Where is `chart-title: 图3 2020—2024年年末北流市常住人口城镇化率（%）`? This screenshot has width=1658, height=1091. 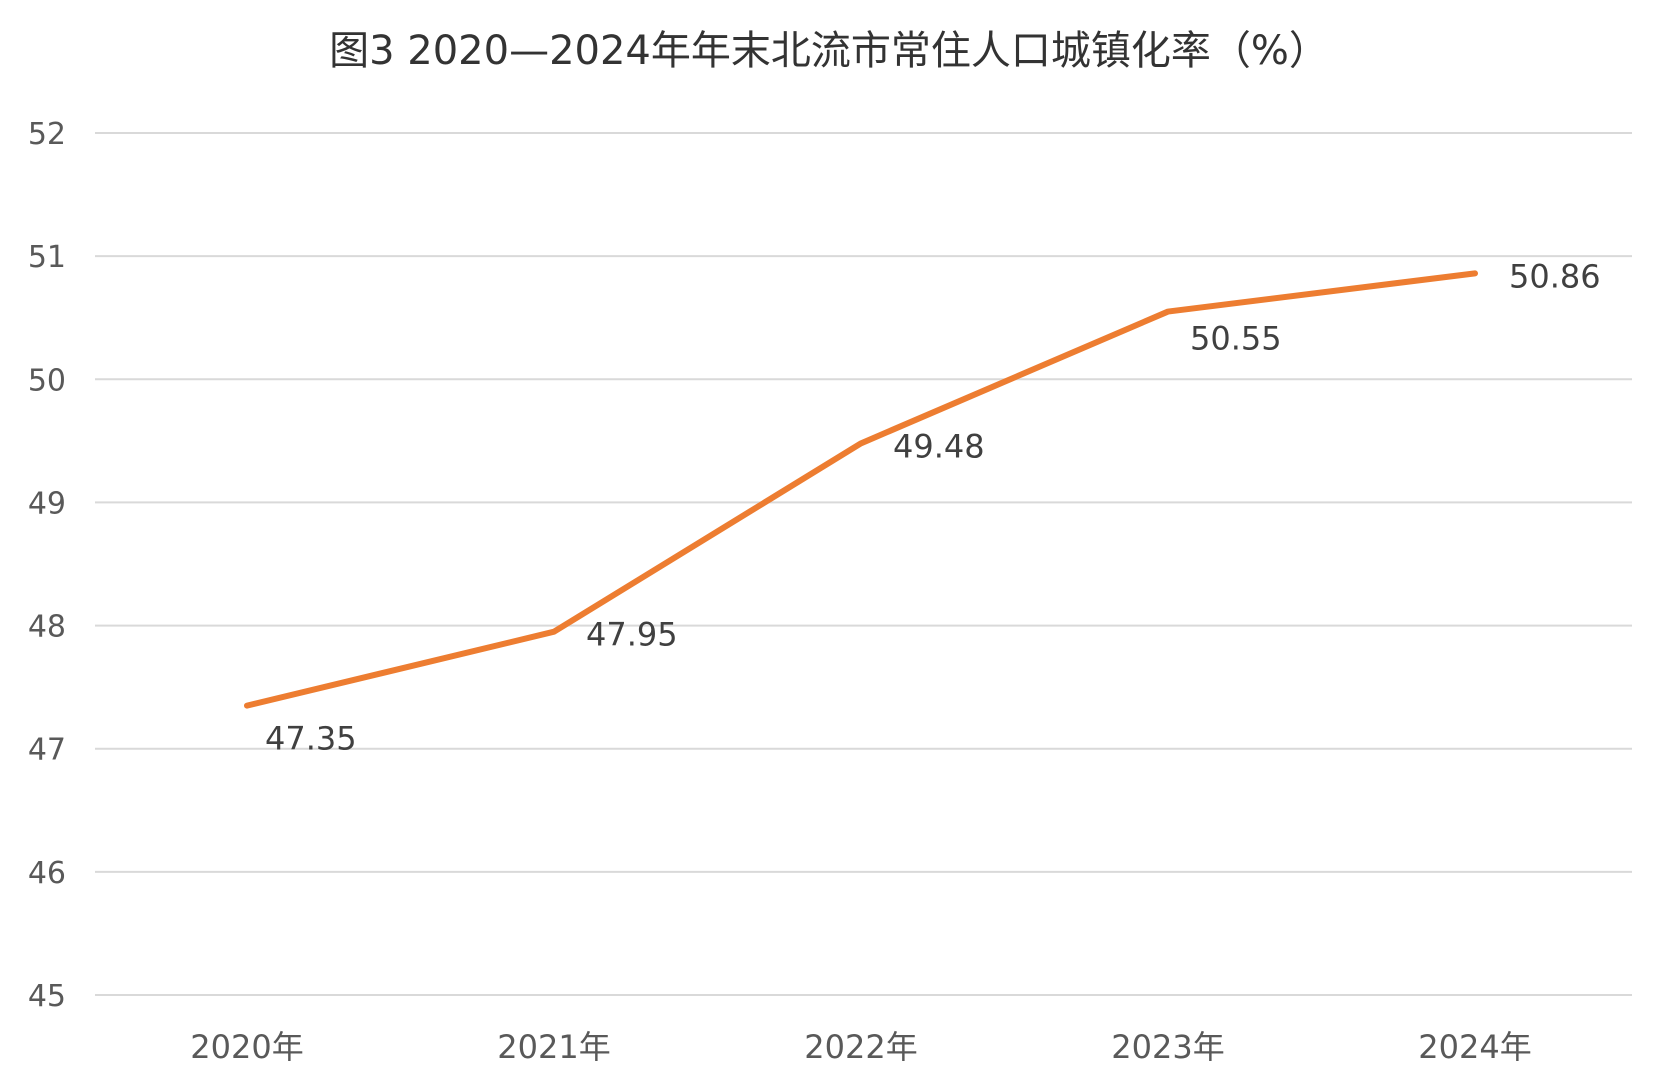
chart-title: 图3 2020—2024年年末北流市常住人口城镇化率（%） is located at coordinates (829, 51).